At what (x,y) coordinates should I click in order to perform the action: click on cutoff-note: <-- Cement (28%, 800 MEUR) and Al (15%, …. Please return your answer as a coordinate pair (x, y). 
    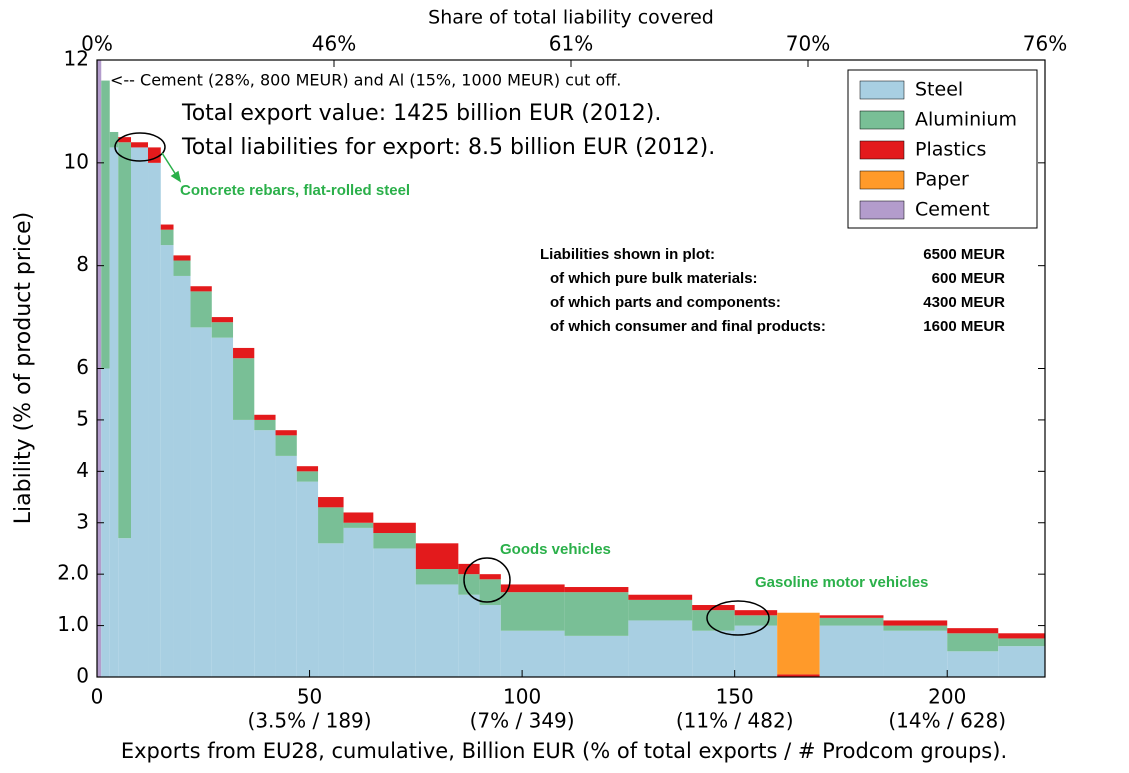
    Looking at the image, I should click on (365, 80).